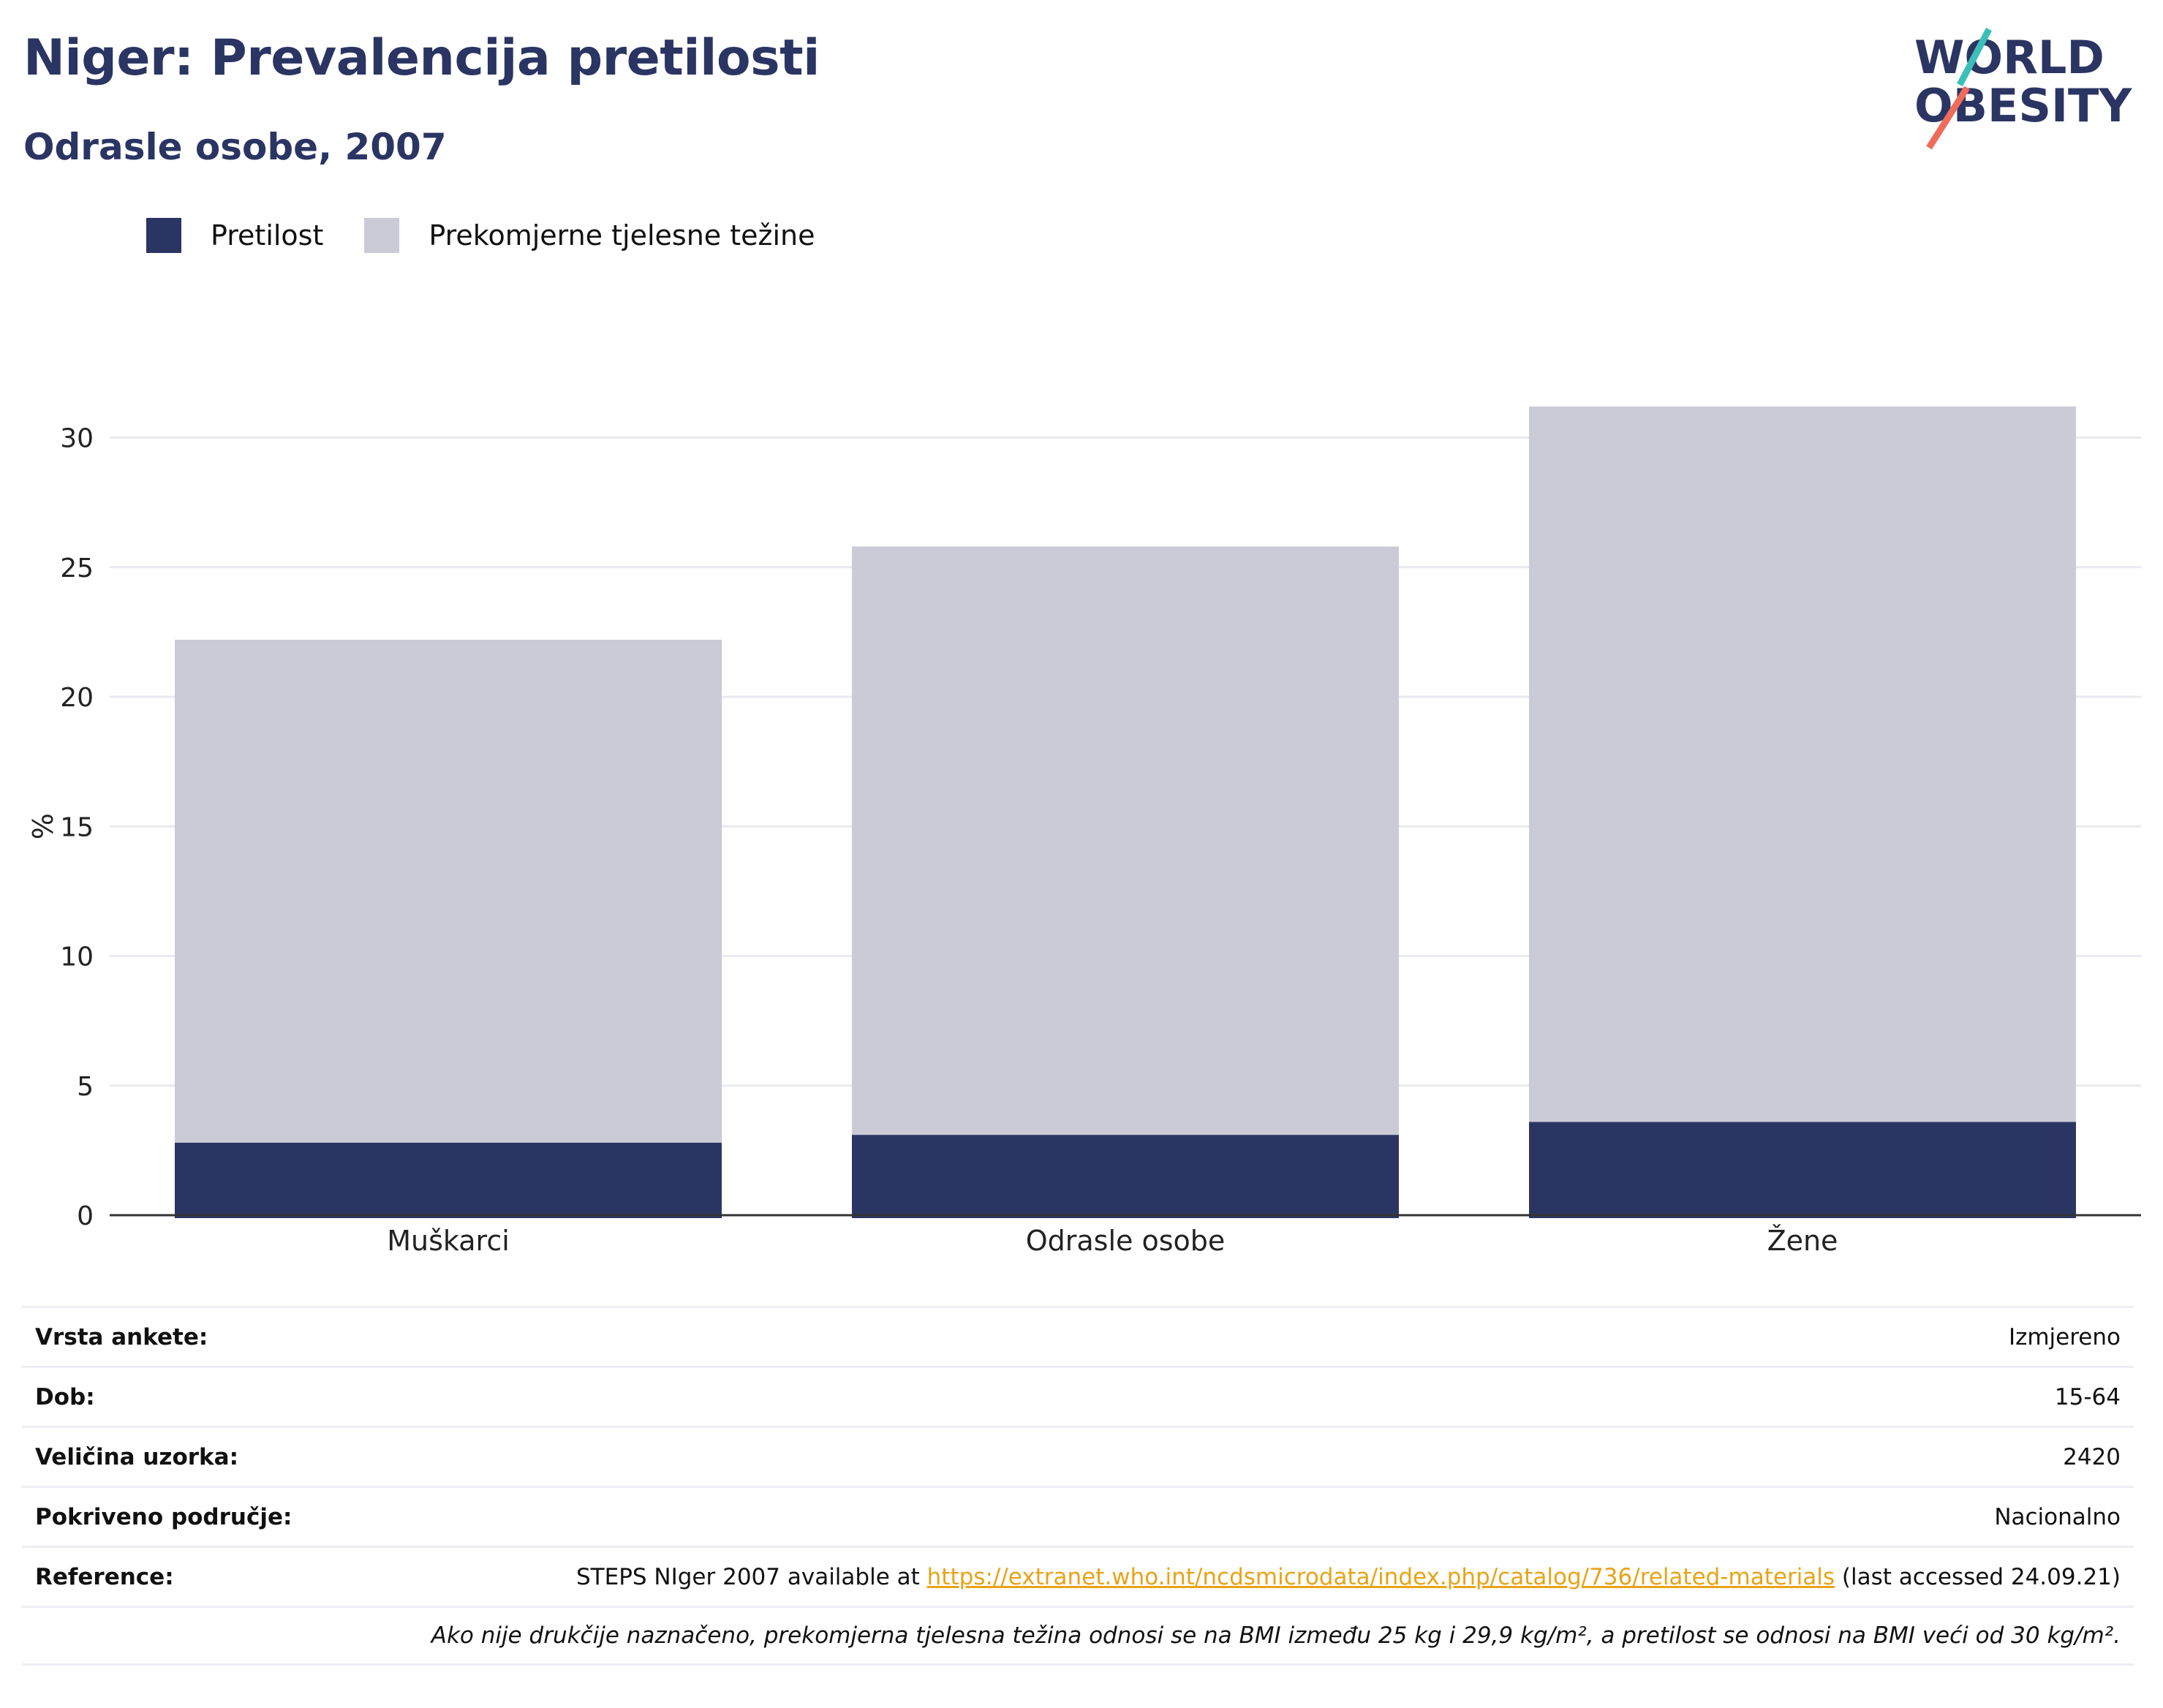  Describe the element at coordinates (77, 568) in the screenshot. I see `y-tick-label: 25` at that location.